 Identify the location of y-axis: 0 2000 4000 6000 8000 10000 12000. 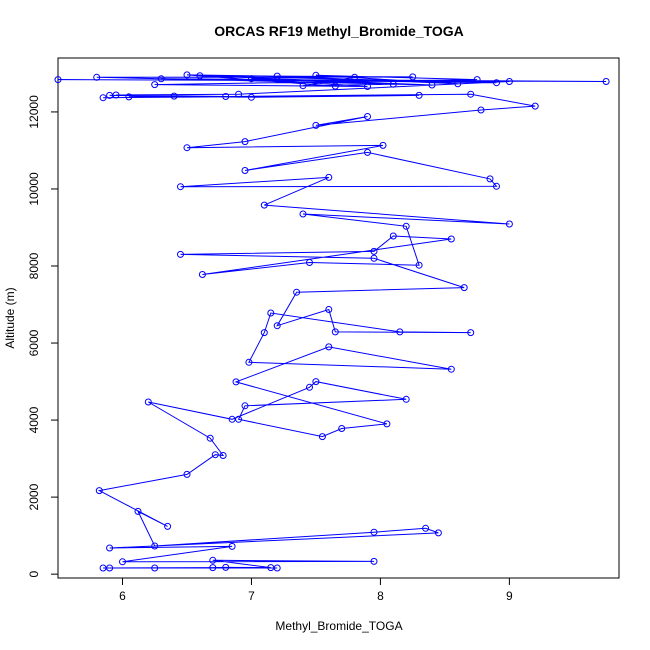
(43, 336).